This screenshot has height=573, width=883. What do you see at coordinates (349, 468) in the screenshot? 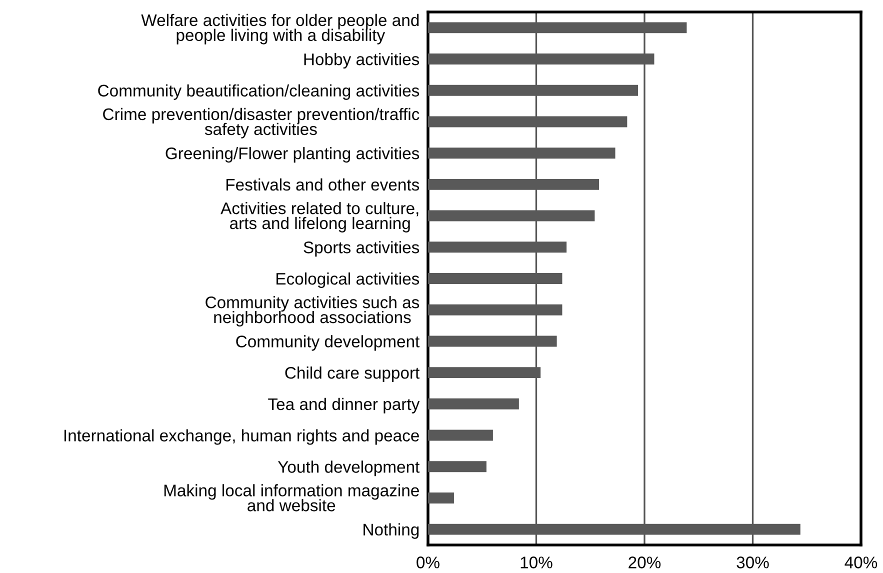
I see `y-tick-label: Youth development` at bounding box center [349, 468].